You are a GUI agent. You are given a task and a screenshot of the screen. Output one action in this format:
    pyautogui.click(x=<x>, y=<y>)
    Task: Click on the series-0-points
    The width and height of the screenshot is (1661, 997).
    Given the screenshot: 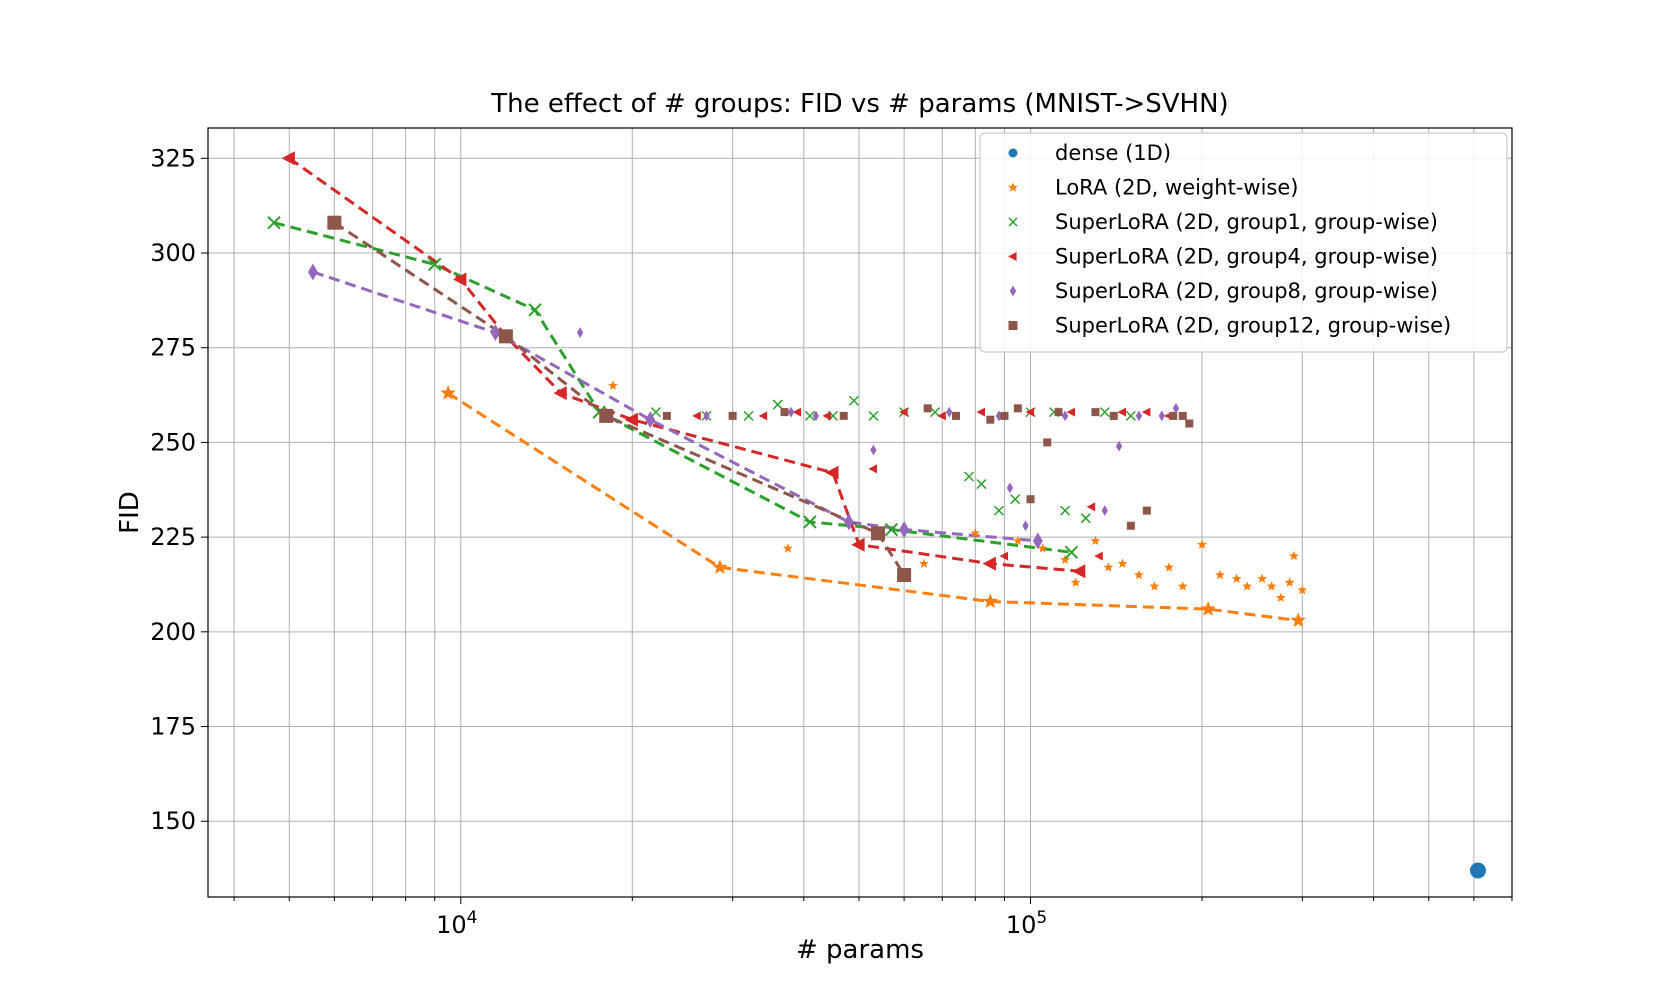 What is the action you would take?
    pyautogui.click(x=1477, y=870)
    